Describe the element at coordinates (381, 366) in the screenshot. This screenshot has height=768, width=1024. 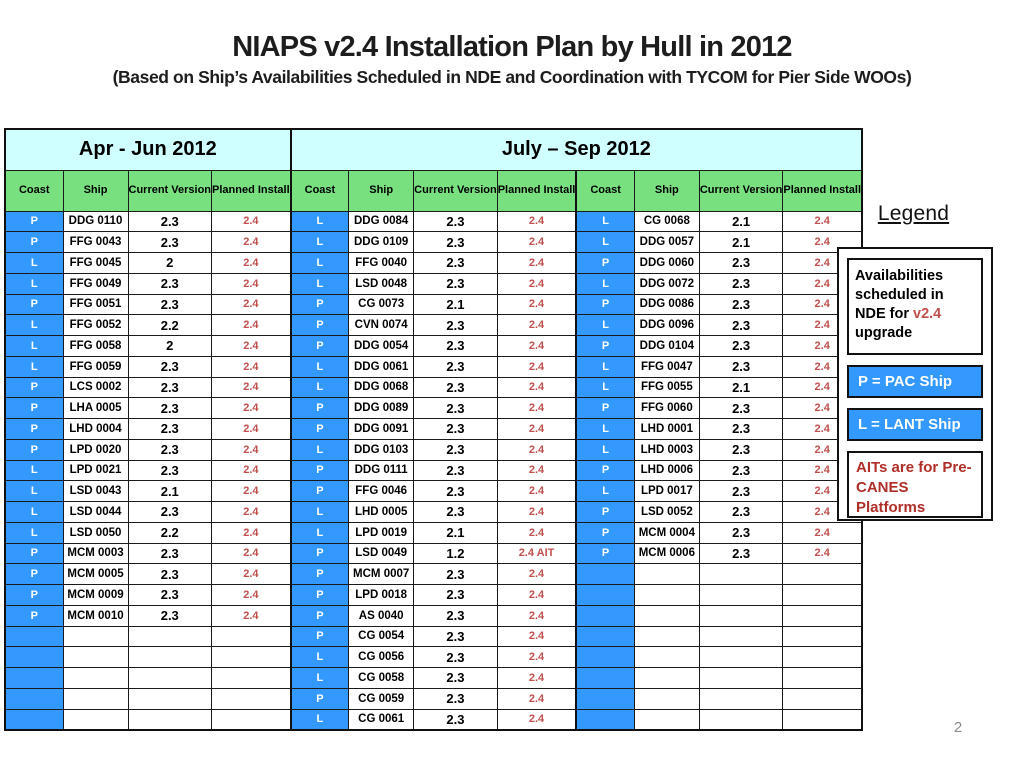
I see `ship-cell: DDG 0061` at that location.